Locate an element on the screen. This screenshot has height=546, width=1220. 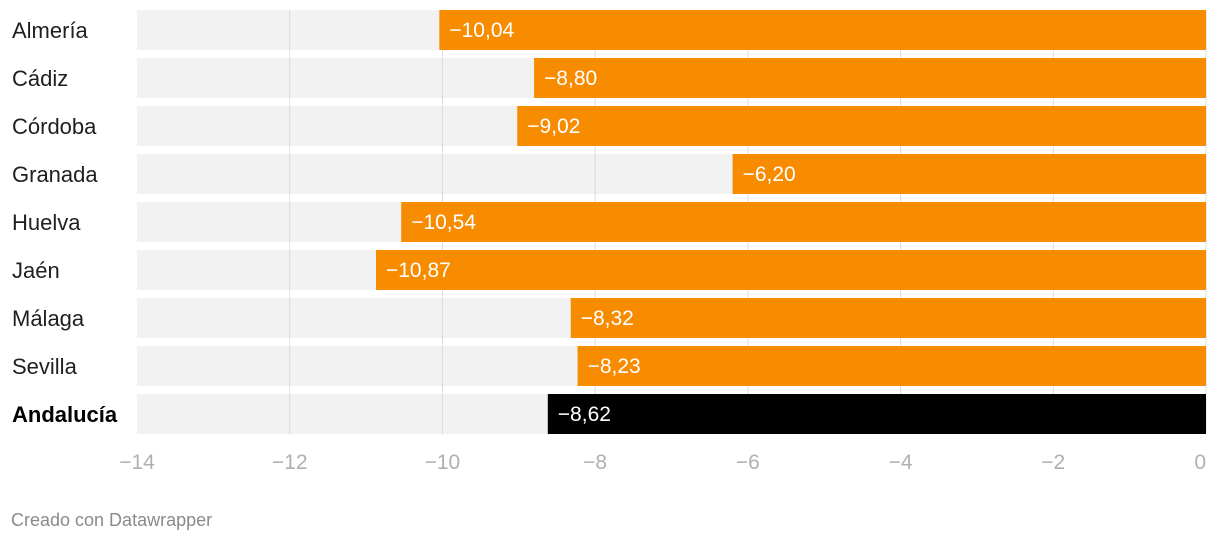
category-label: Cádiz is located at coordinates (40, 78).